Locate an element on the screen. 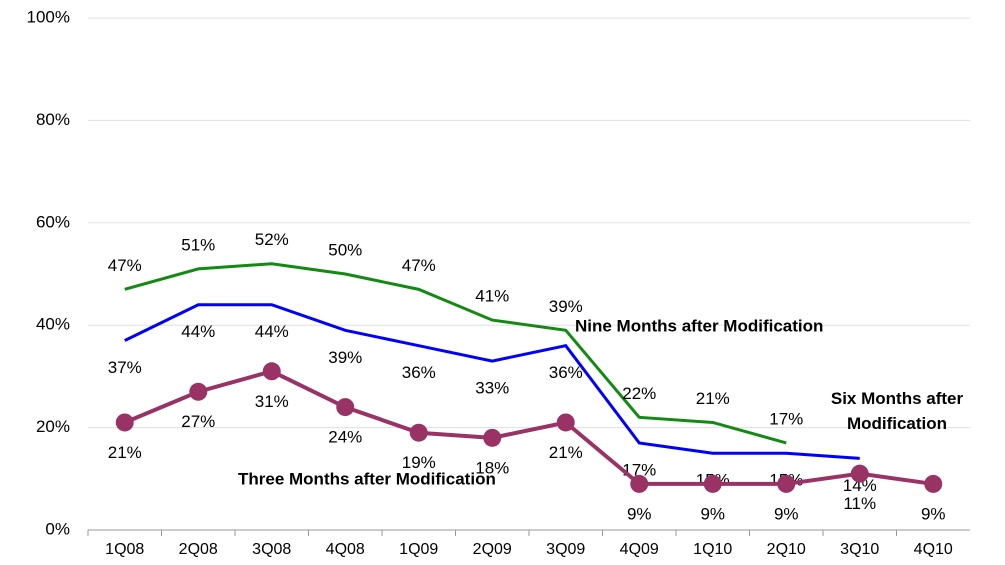  y-tick-label: 20% is located at coordinates (53, 426).